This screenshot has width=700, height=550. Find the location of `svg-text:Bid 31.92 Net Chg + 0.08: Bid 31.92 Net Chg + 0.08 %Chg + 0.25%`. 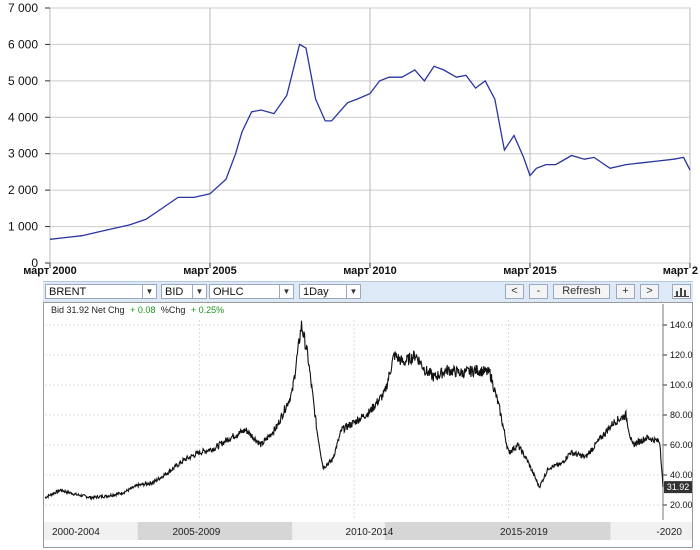

svg-text:Bid 31.92 Net Chg + 0.08: Bid 31.92 Net Chg + 0.08 %Chg + 0.25% is located at coordinates (137, 310).